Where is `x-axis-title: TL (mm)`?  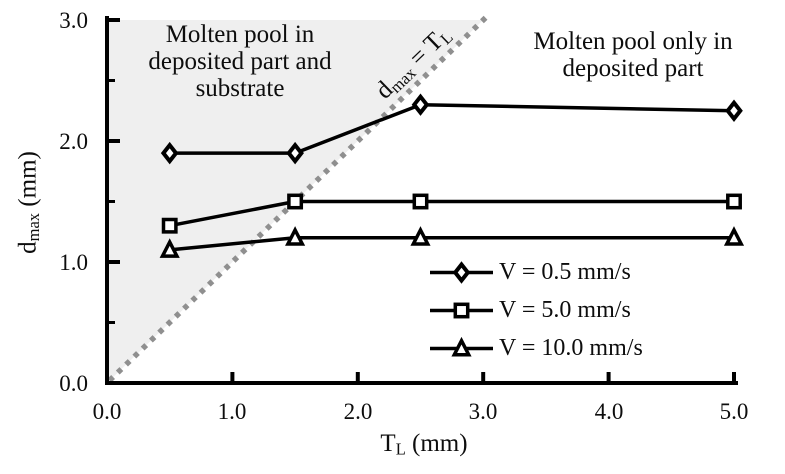 x-axis-title: TL (mm) is located at coordinates (424, 443).